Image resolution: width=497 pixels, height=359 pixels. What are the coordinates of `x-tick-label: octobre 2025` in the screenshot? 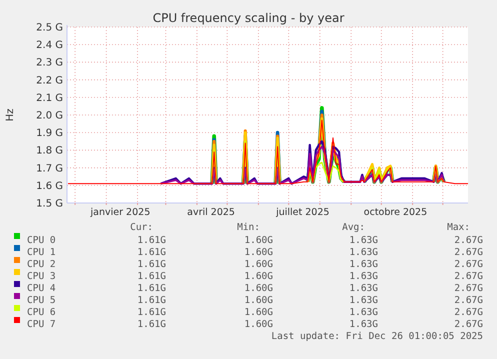 It's located at (396, 212).